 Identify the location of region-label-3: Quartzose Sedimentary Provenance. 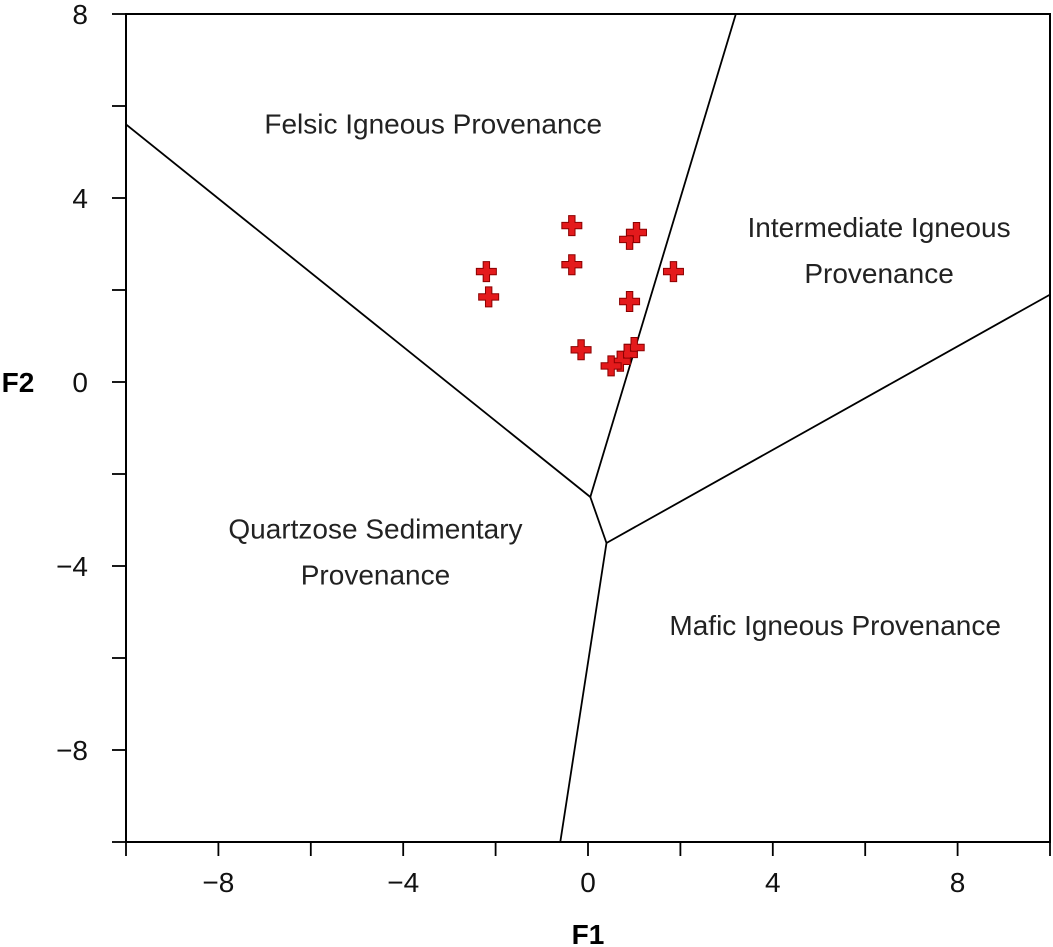
(375, 551).